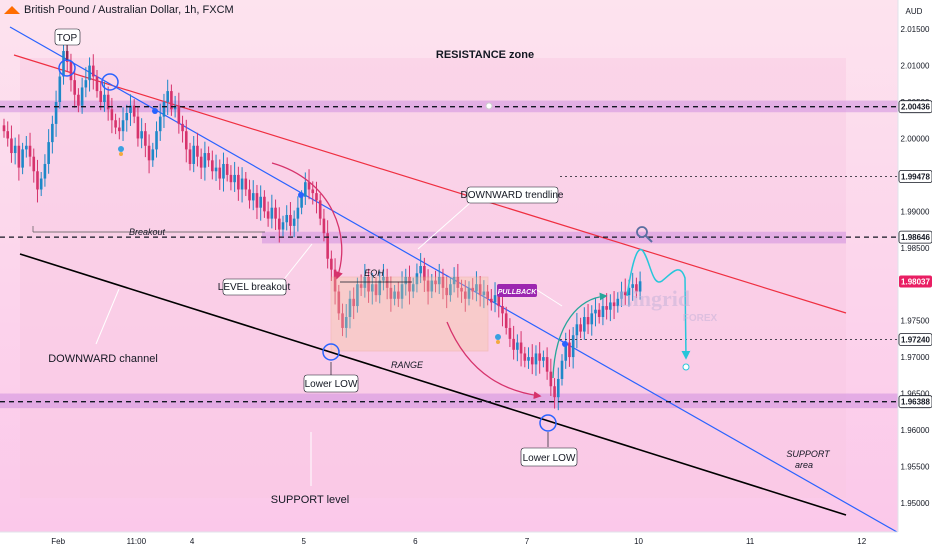 The image size is (932, 550). Describe the element at coordinates (449, 541) in the screenshot. I see `time-axis` at that location.